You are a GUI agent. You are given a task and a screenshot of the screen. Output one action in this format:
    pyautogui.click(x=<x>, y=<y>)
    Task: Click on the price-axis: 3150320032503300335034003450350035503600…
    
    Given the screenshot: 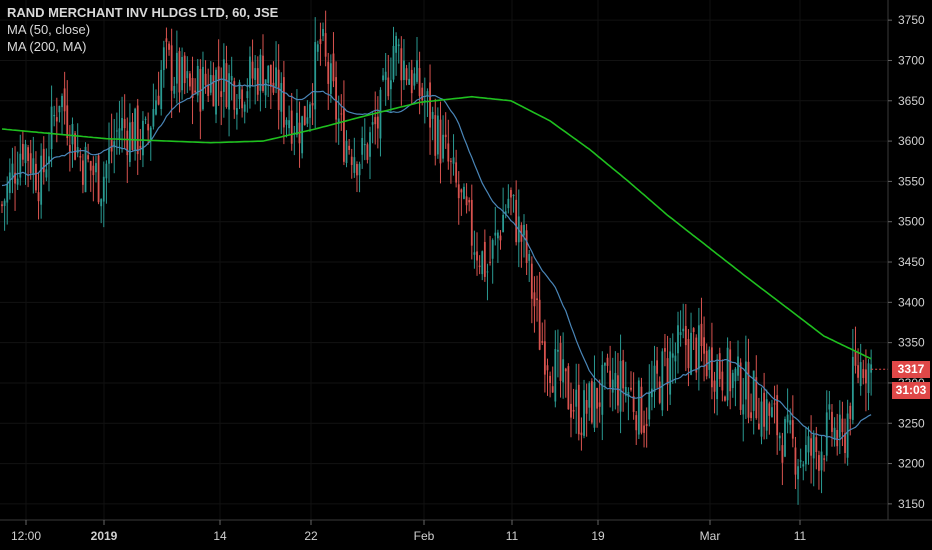 What is the action you would take?
    pyautogui.click(x=906, y=262)
    